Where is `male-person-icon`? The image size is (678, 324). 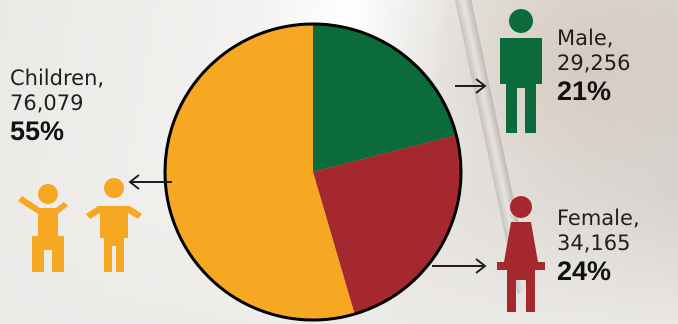
male-person-icon is located at coordinates (521, 71).